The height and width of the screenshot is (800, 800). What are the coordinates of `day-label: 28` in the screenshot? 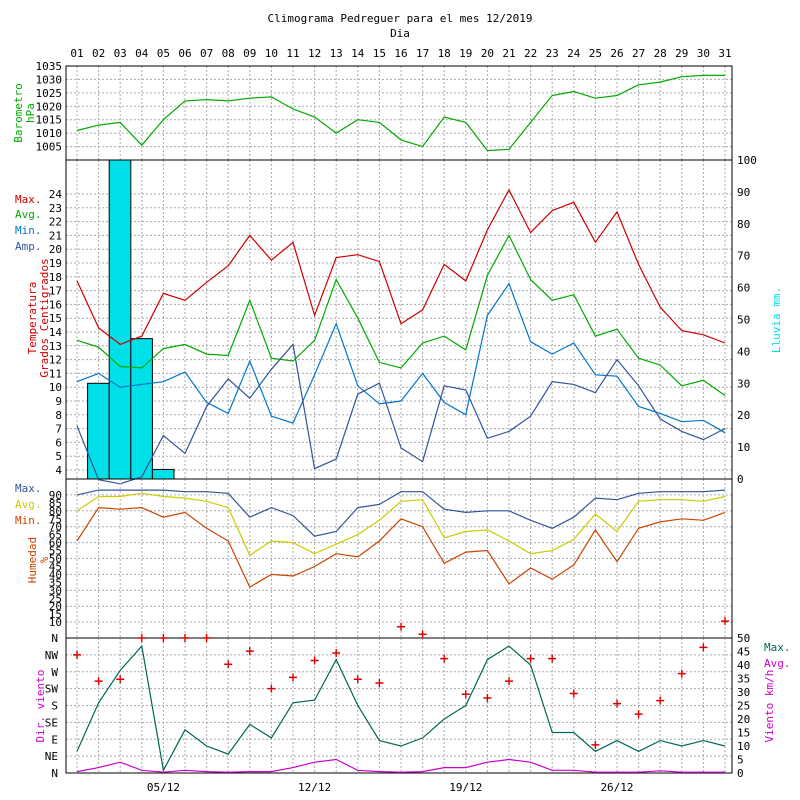 It's located at (660, 53).